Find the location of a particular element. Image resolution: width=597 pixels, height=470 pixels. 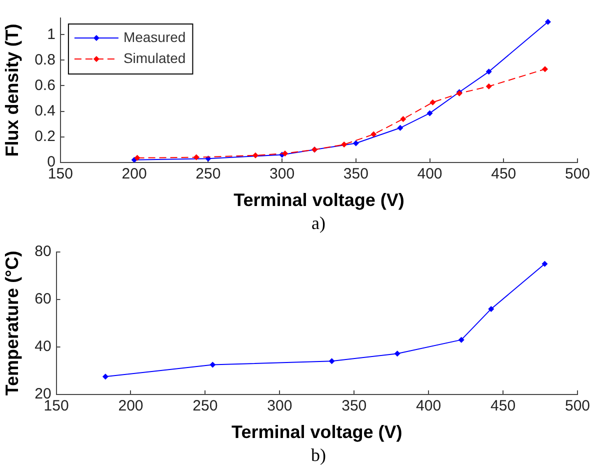

legend-label: Simulated is located at coordinates (154, 58).